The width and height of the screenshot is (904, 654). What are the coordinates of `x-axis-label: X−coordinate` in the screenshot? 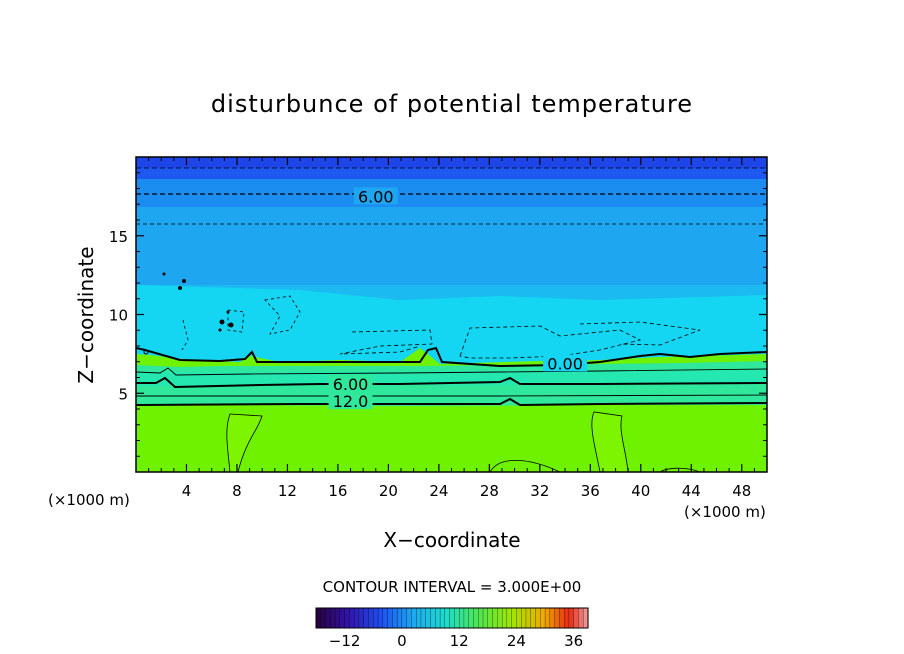 It's located at (451, 540).